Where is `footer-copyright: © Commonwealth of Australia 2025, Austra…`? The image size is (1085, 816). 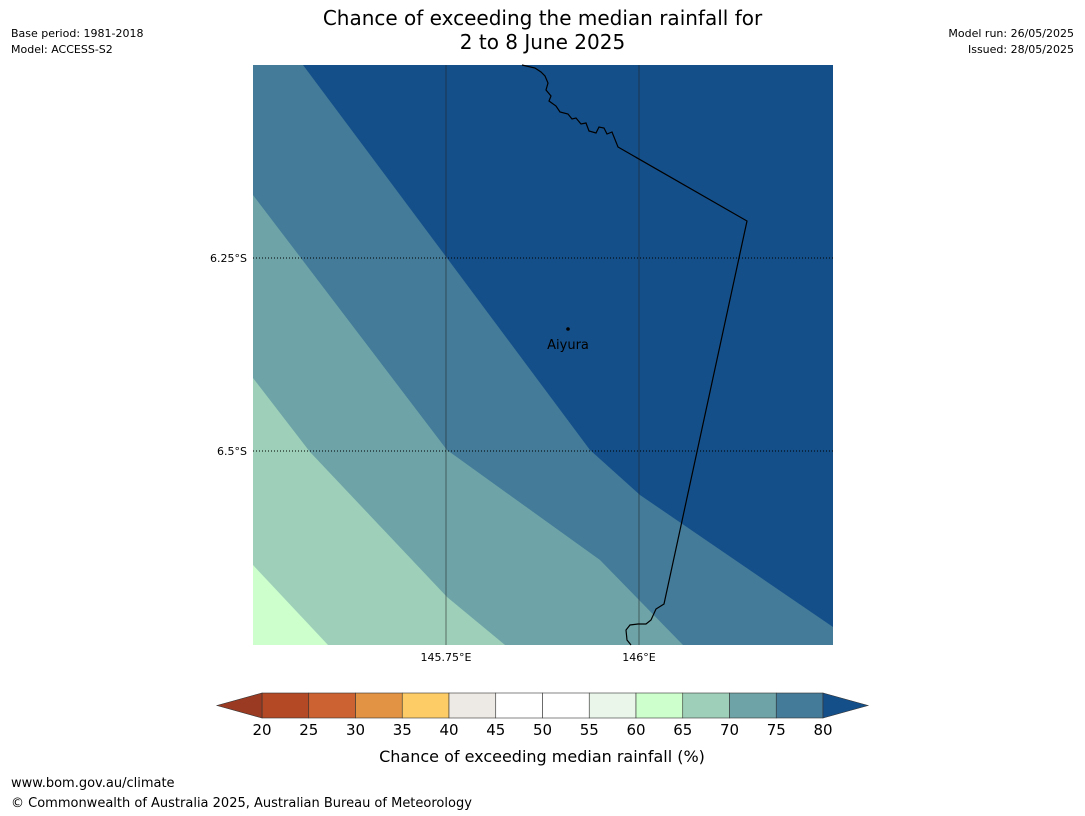 footer-copyright: © Commonwealth of Australia 2025, Austra… is located at coordinates (241, 803).